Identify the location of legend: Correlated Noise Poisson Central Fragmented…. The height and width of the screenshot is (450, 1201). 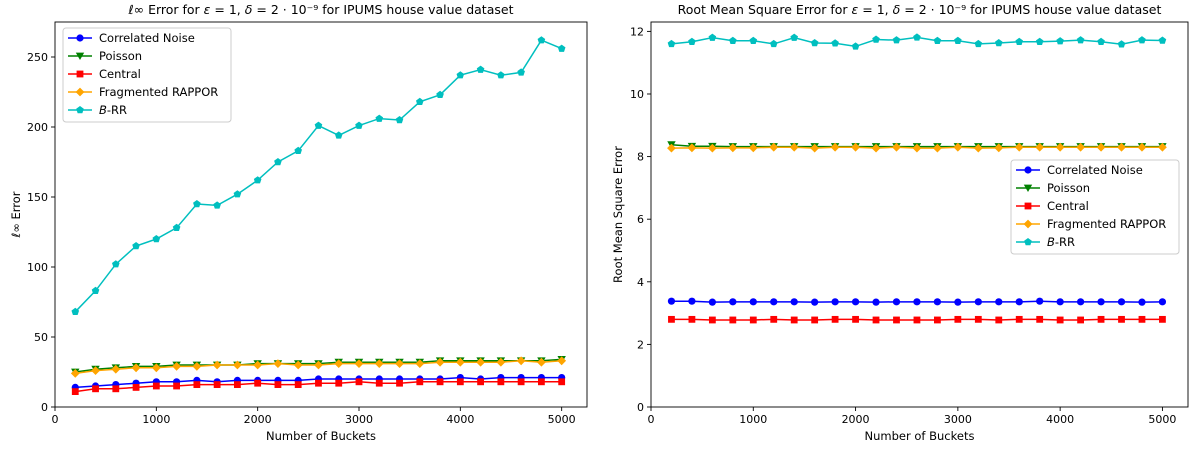
(147, 75).